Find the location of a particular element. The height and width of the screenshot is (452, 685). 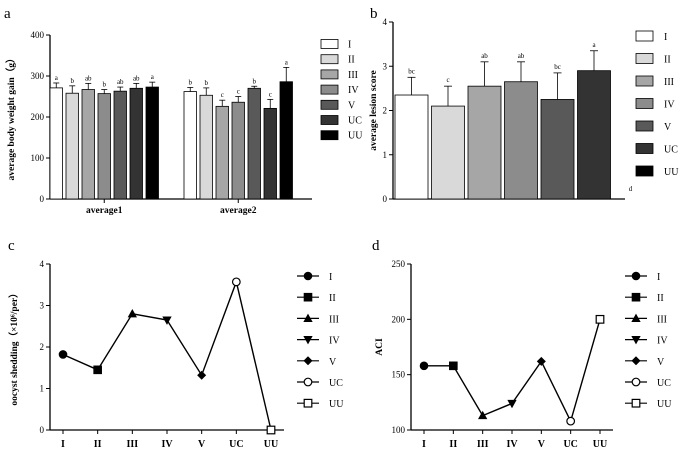

panel-b-significance-label: d is located at coordinates (631, 189).